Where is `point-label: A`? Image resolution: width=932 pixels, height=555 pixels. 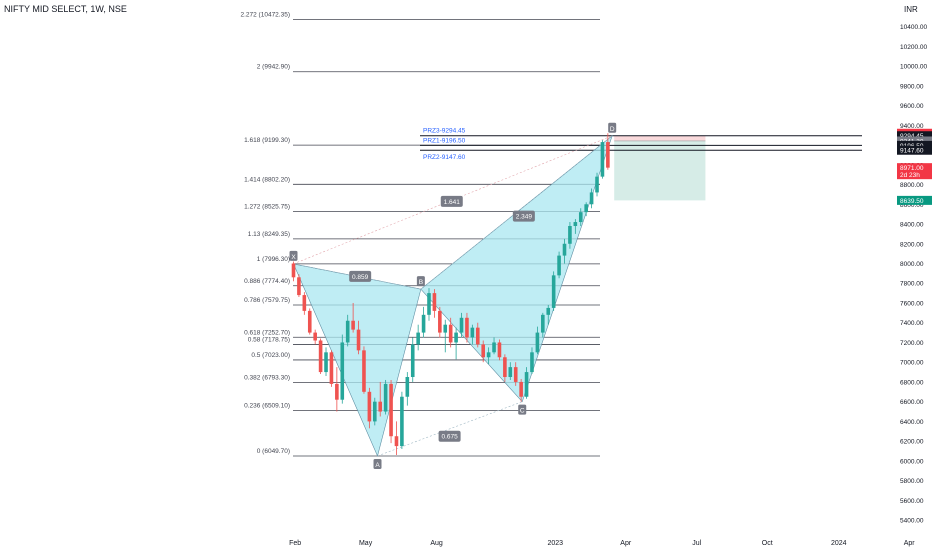
point-label: A is located at coordinates (377, 465).